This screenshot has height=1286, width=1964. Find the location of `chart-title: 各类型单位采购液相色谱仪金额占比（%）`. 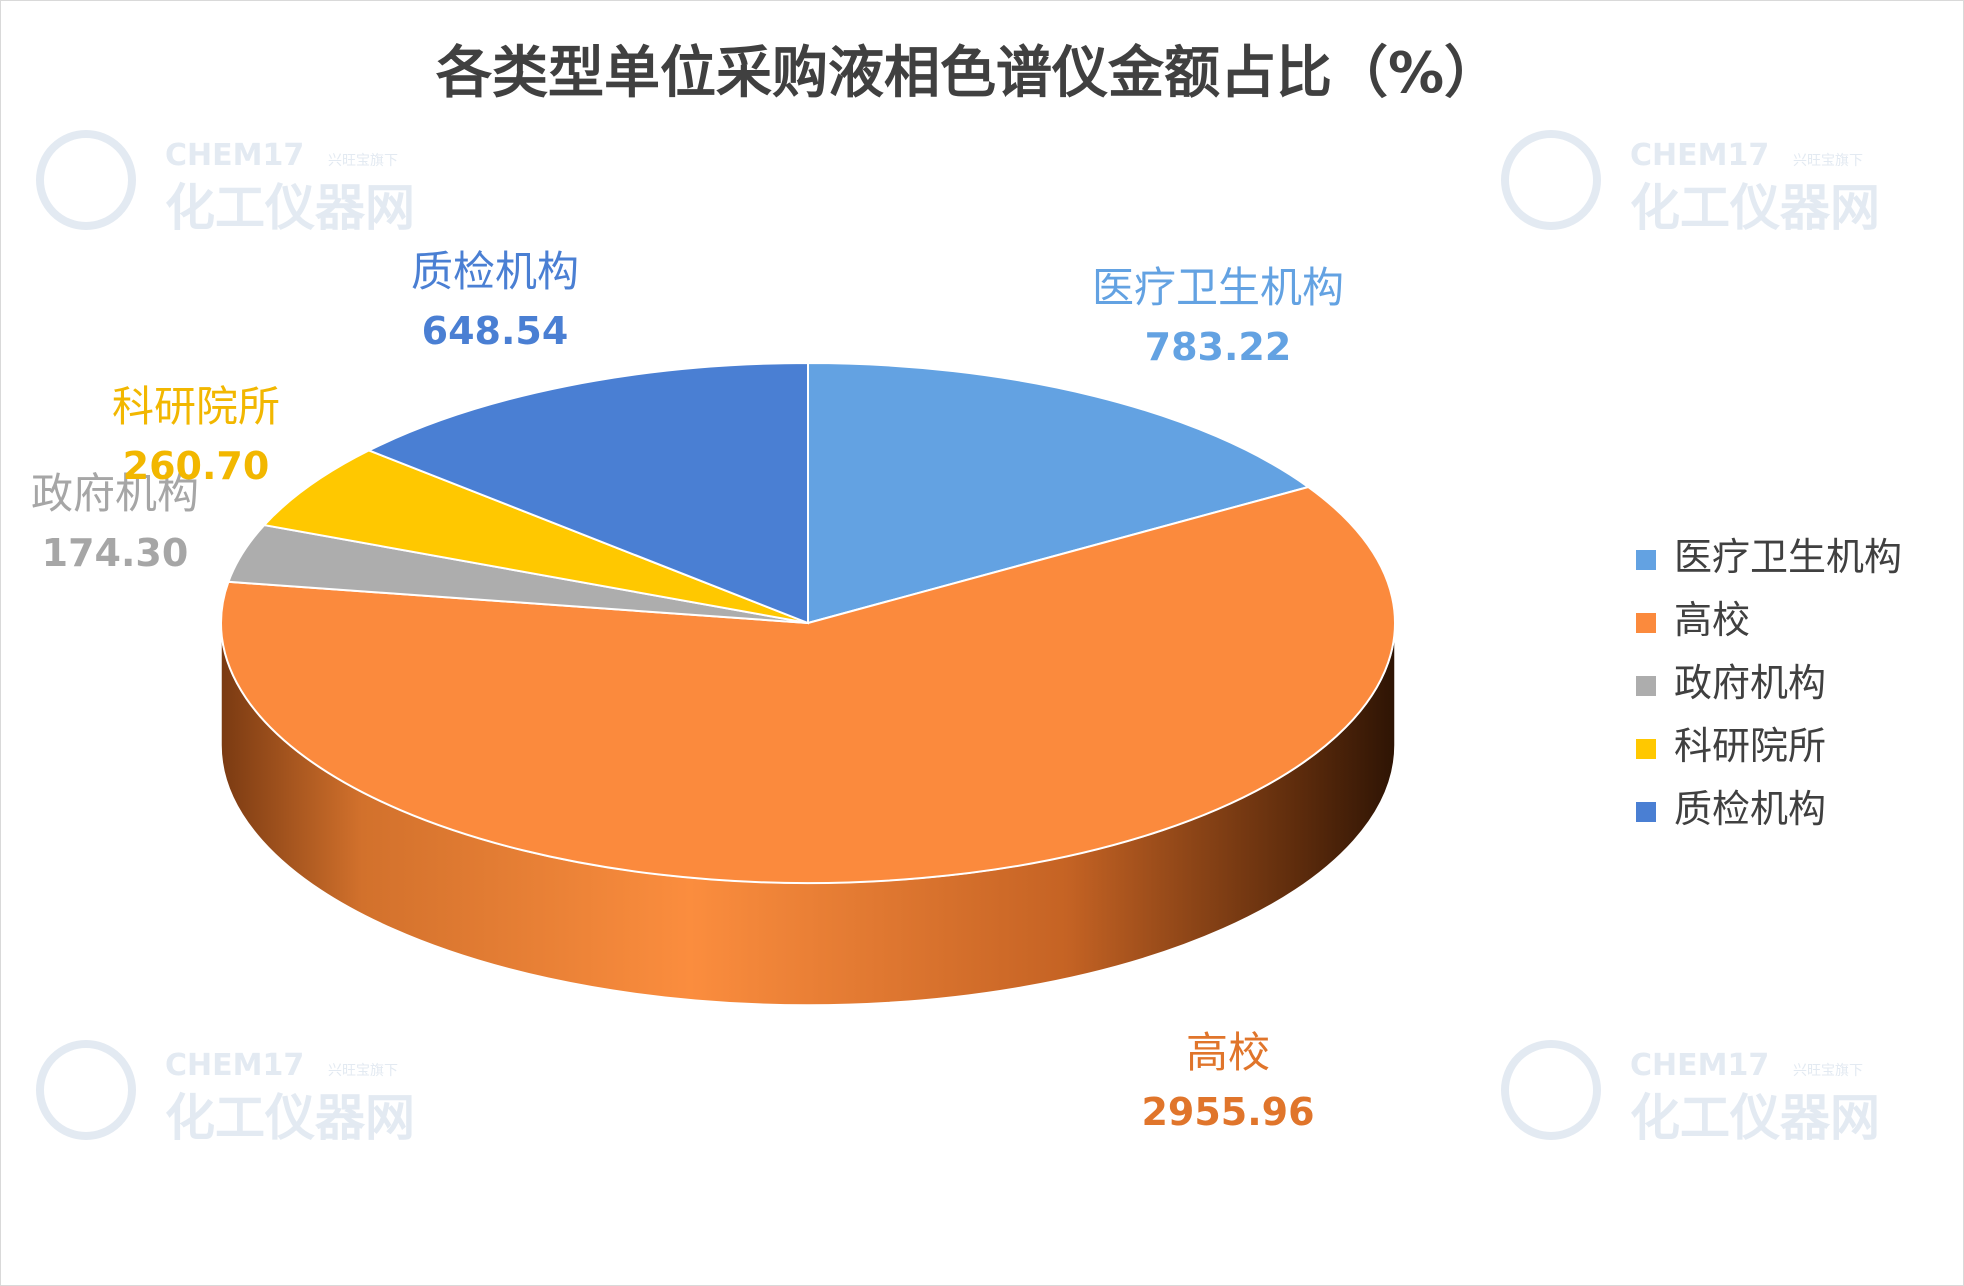

chart-title: 各类型单位采购液相色谱仪金额占比（%） is located at coordinates (968, 73).